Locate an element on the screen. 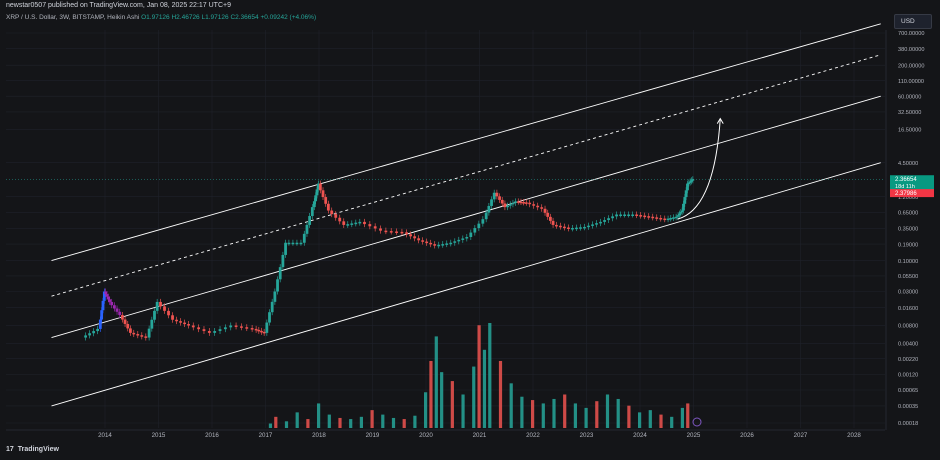 The height and width of the screenshot is (460, 940). other-price-tag is located at coordinates (912, 193).